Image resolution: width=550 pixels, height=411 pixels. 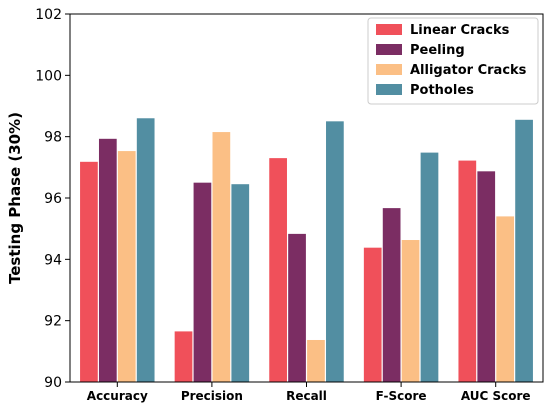 I want to click on bar-peeling-accuracy, so click(x=107, y=260).